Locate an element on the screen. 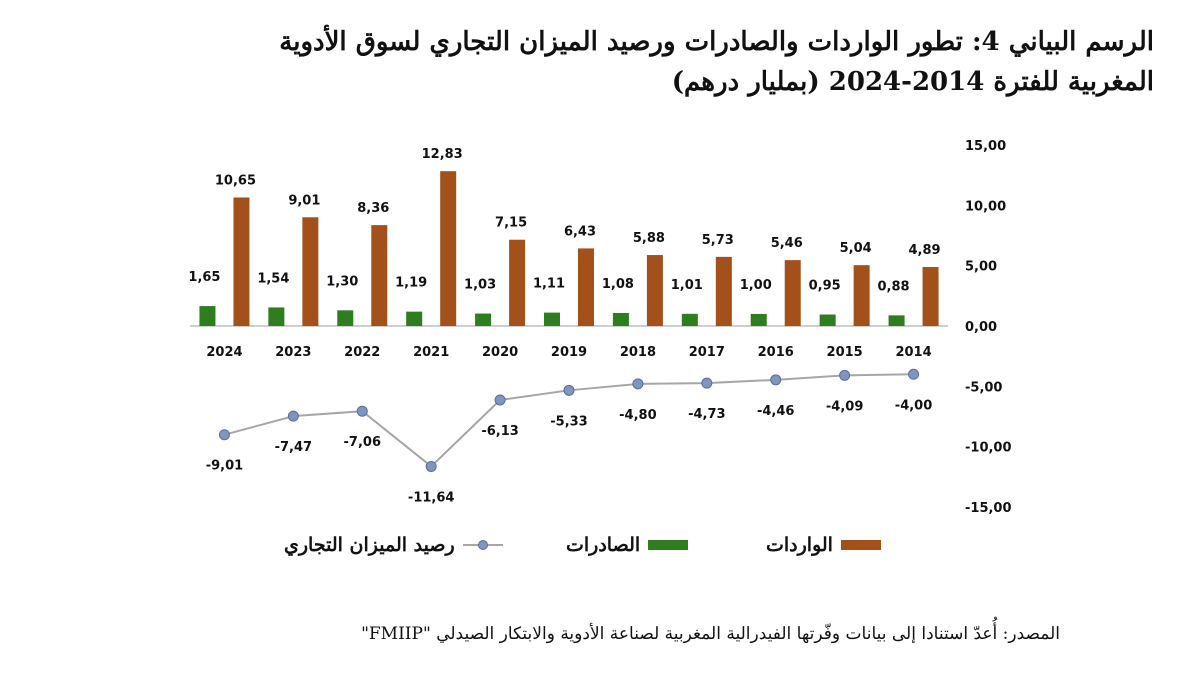 This screenshot has height=690, width=1194. legend: الواردات الصادرات رصيد الميزان التجاري is located at coordinates (597, 545).